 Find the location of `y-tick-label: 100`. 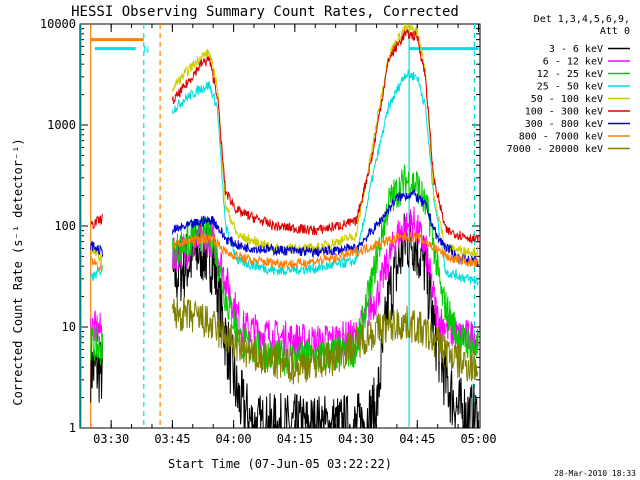

y-tick-label: 100 is located at coordinates (65, 226).